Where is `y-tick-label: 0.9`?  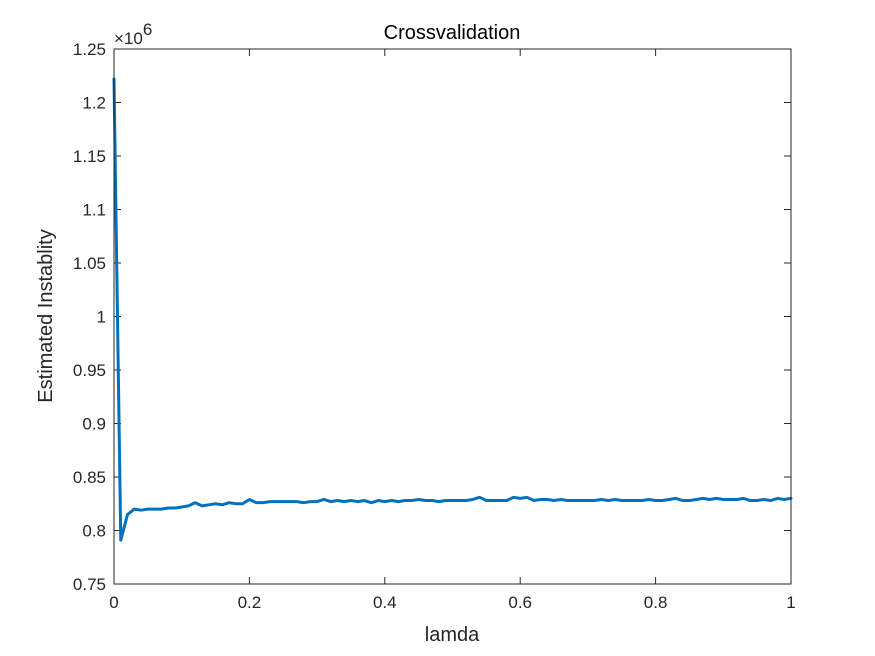 y-tick-label: 0.9 is located at coordinates (94, 424).